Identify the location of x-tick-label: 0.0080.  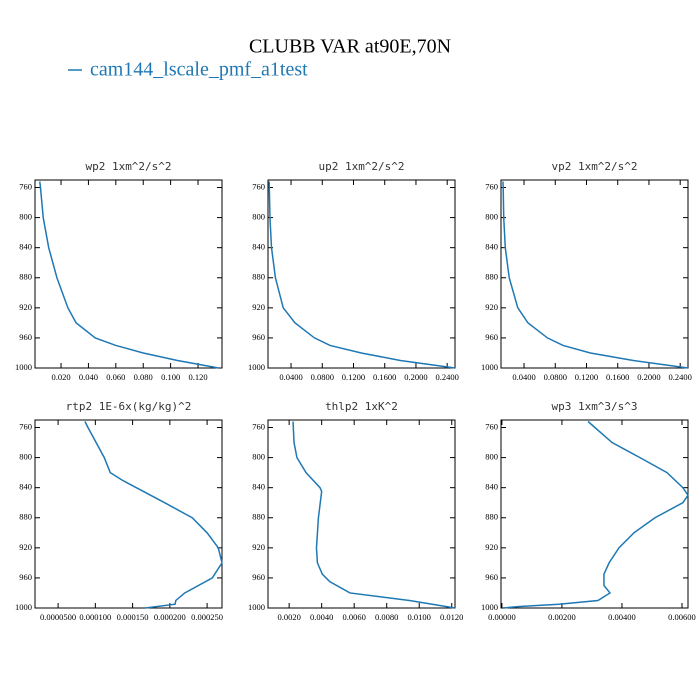
(386, 617).